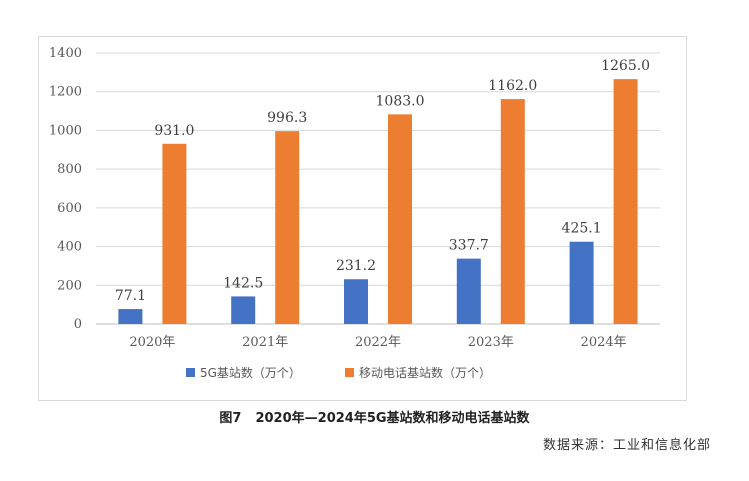 Image resolution: width=749 pixels, height=481 pixels. What do you see at coordinates (392, 418) in the screenshot?
I see `figure-title: 2020年—2024年5G基站数和移动电话基站数` at bounding box center [392, 418].